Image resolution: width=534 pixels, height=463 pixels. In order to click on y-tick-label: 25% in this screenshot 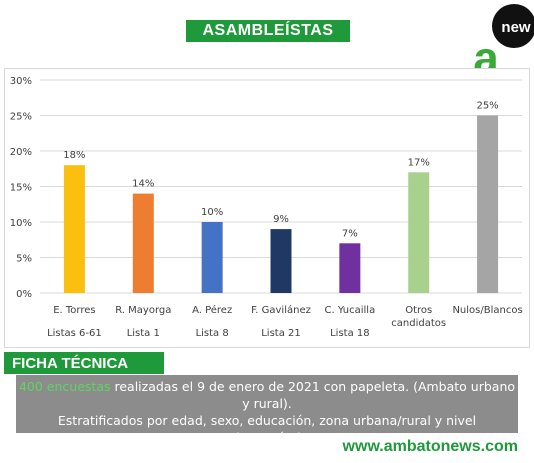, I will do `click(21, 117)`.